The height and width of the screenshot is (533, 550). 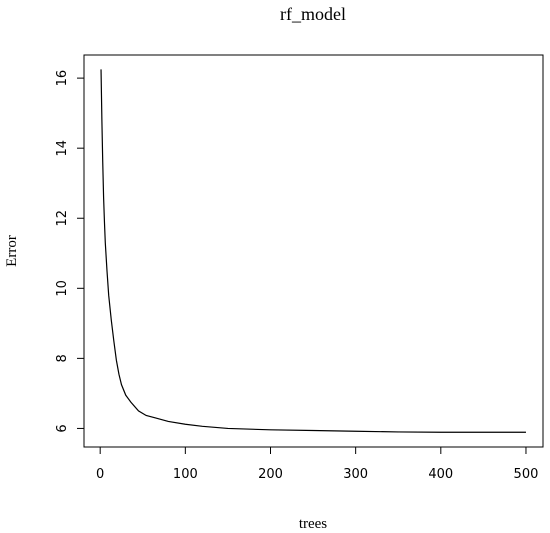 I want to click on y-tick-label: 8, so click(x=62, y=358).